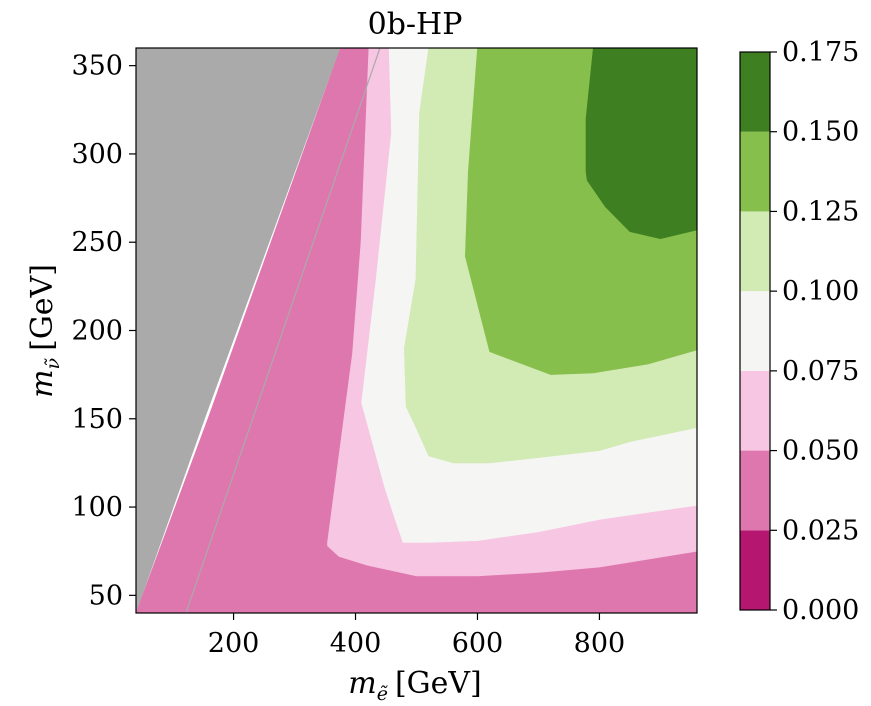  I want to click on x-axis-label: mẽ [GeV], so click(415, 685).